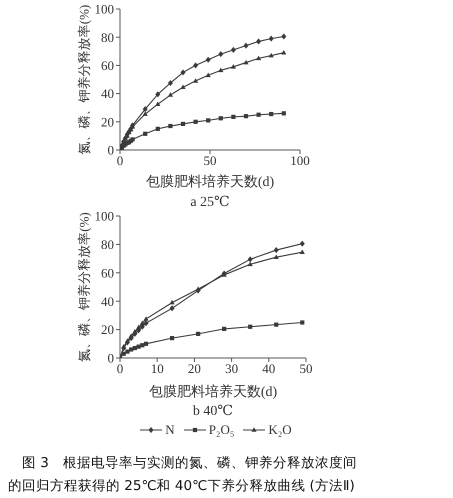 The width and height of the screenshot is (453, 498). I want to click on x-tick-label: 20, so click(194, 368).